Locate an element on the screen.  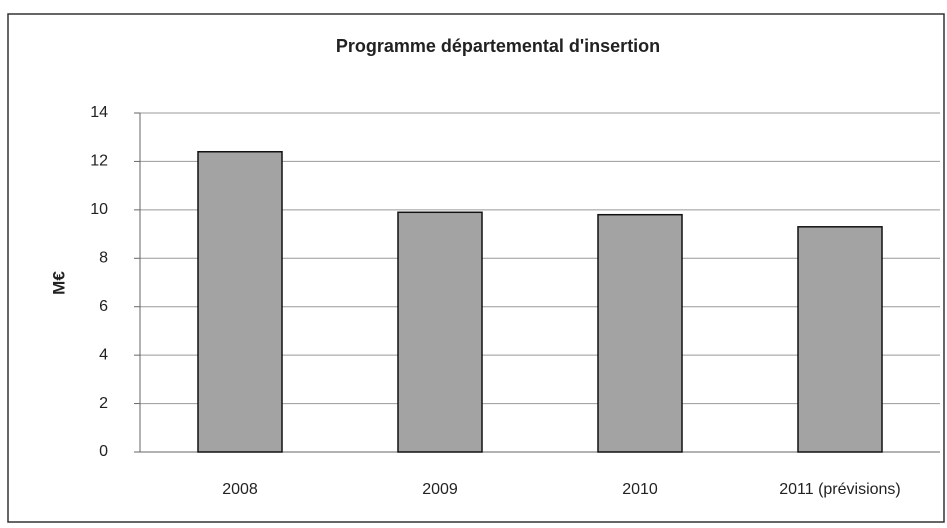
x-tick-label: 2010 is located at coordinates (640, 489).